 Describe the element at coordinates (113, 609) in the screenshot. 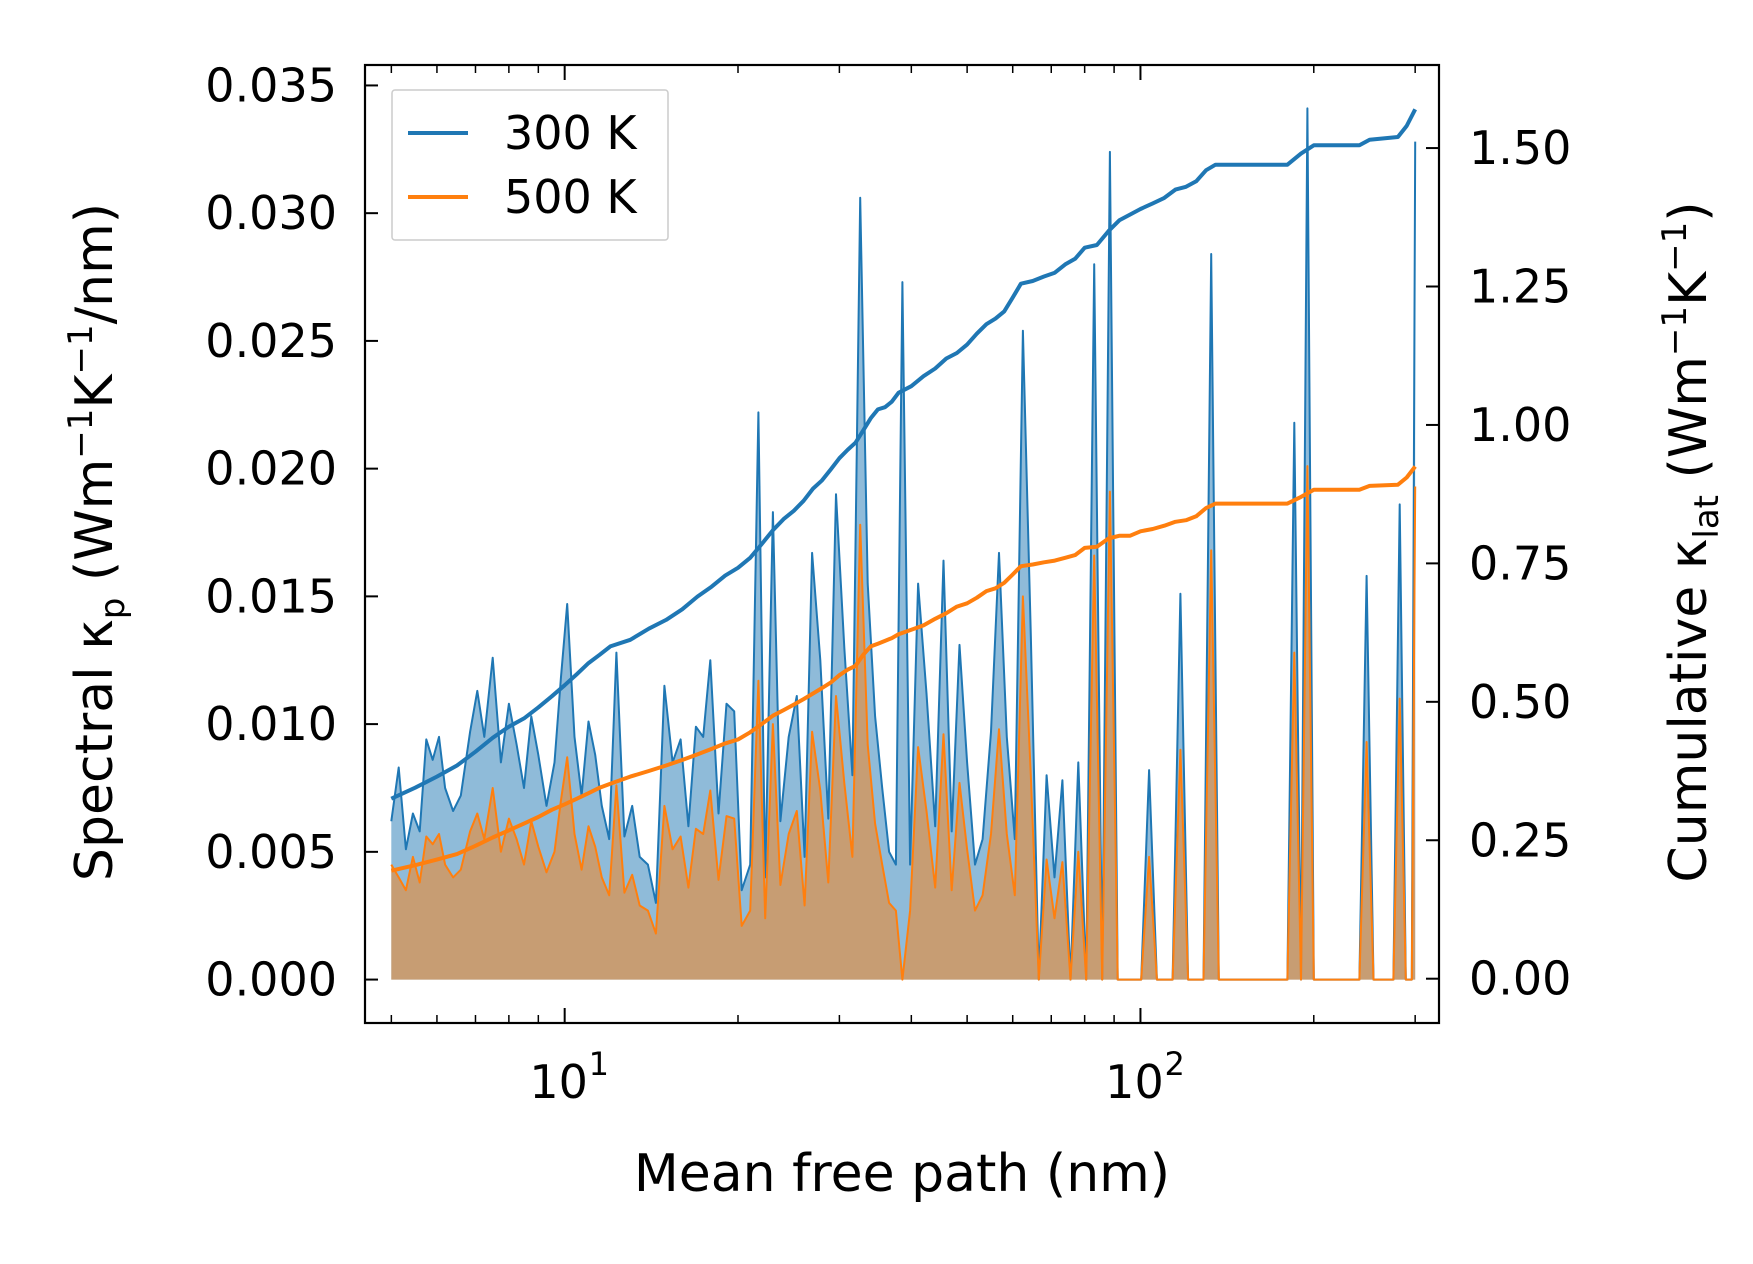

I see `y-left-label-part: p` at that location.